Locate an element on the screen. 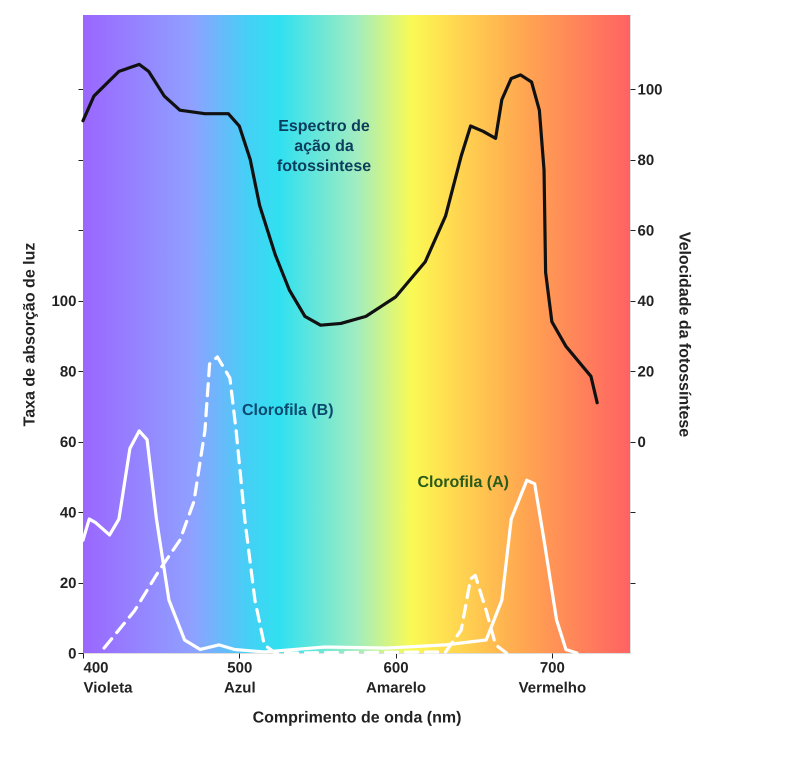 The image size is (801, 766). series-label: Clorofila (A) is located at coordinates (463, 482).